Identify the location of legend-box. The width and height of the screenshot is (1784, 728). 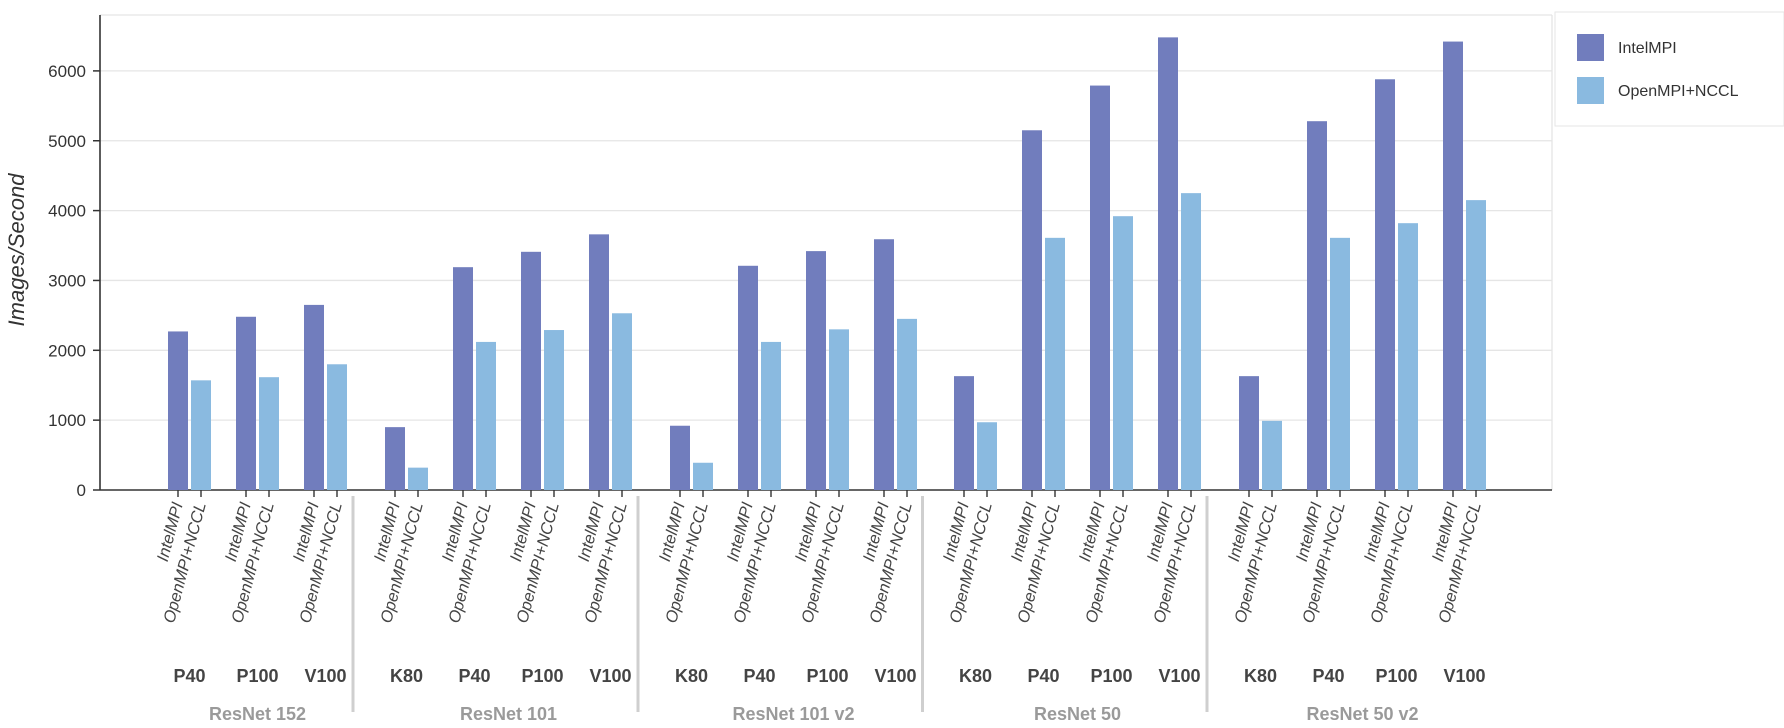
(1669, 69).